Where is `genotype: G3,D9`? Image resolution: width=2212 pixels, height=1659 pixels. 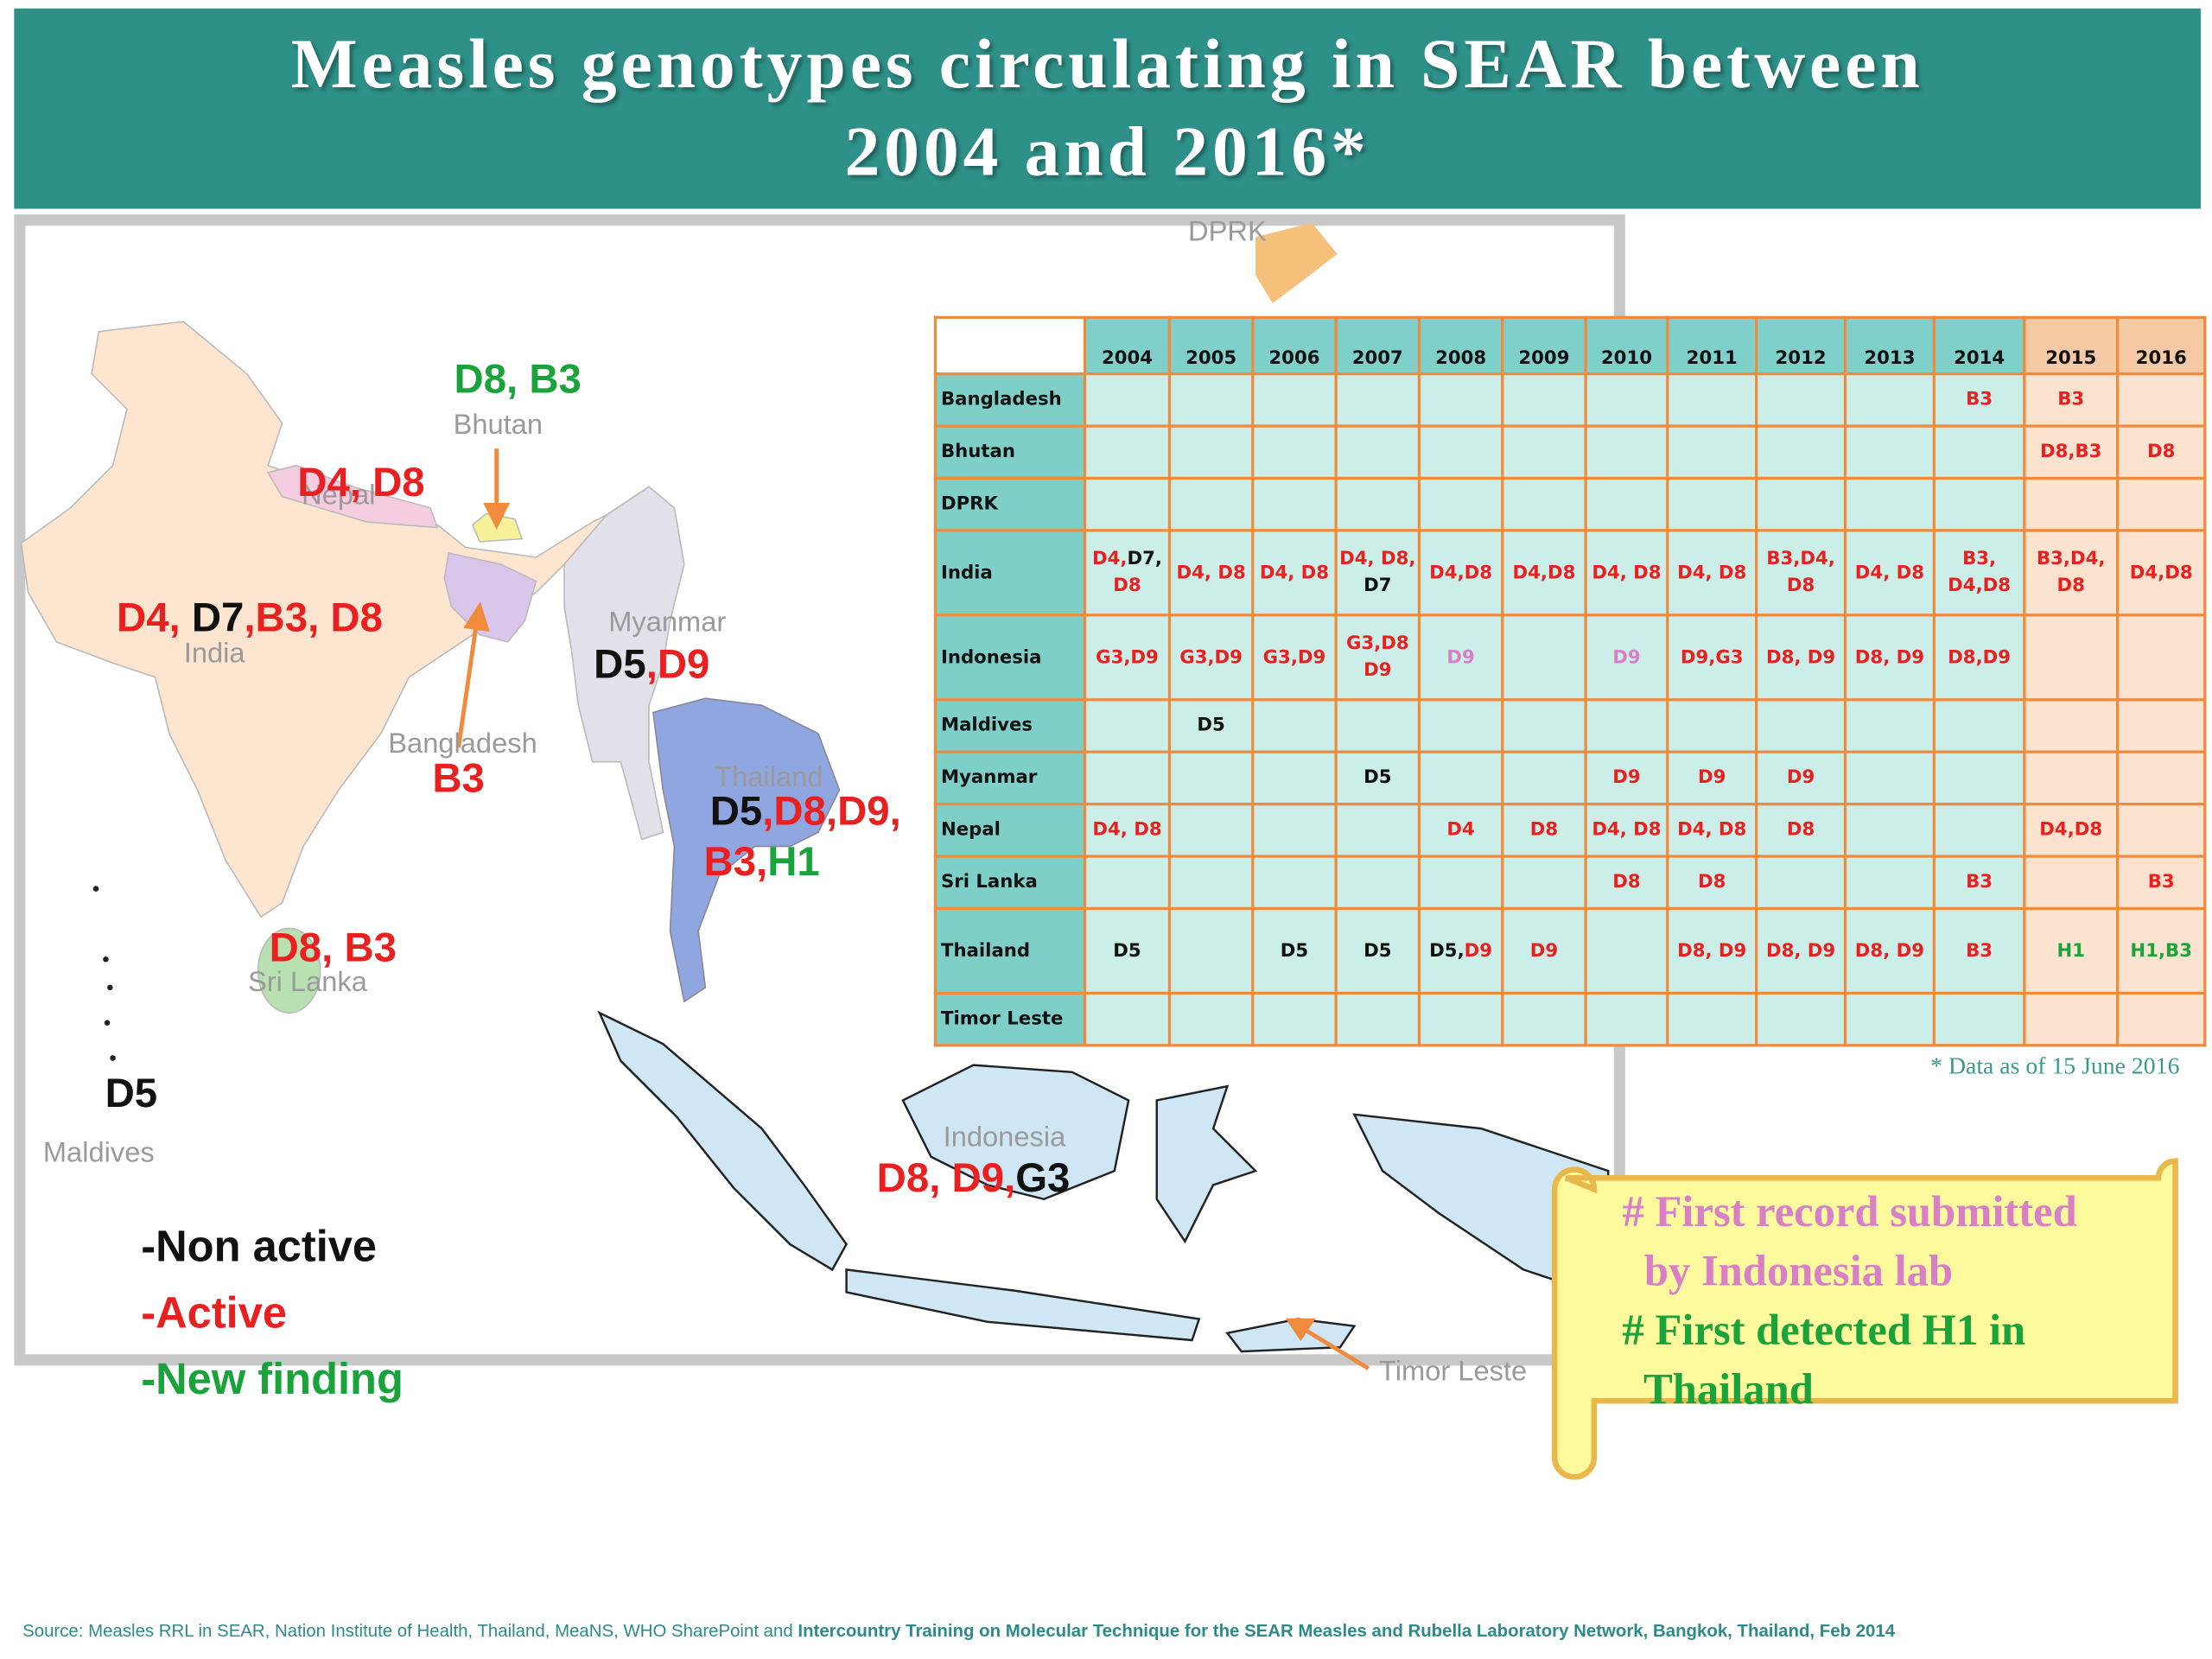
genotype: G3,D9 is located at coordinates (1211, 657).